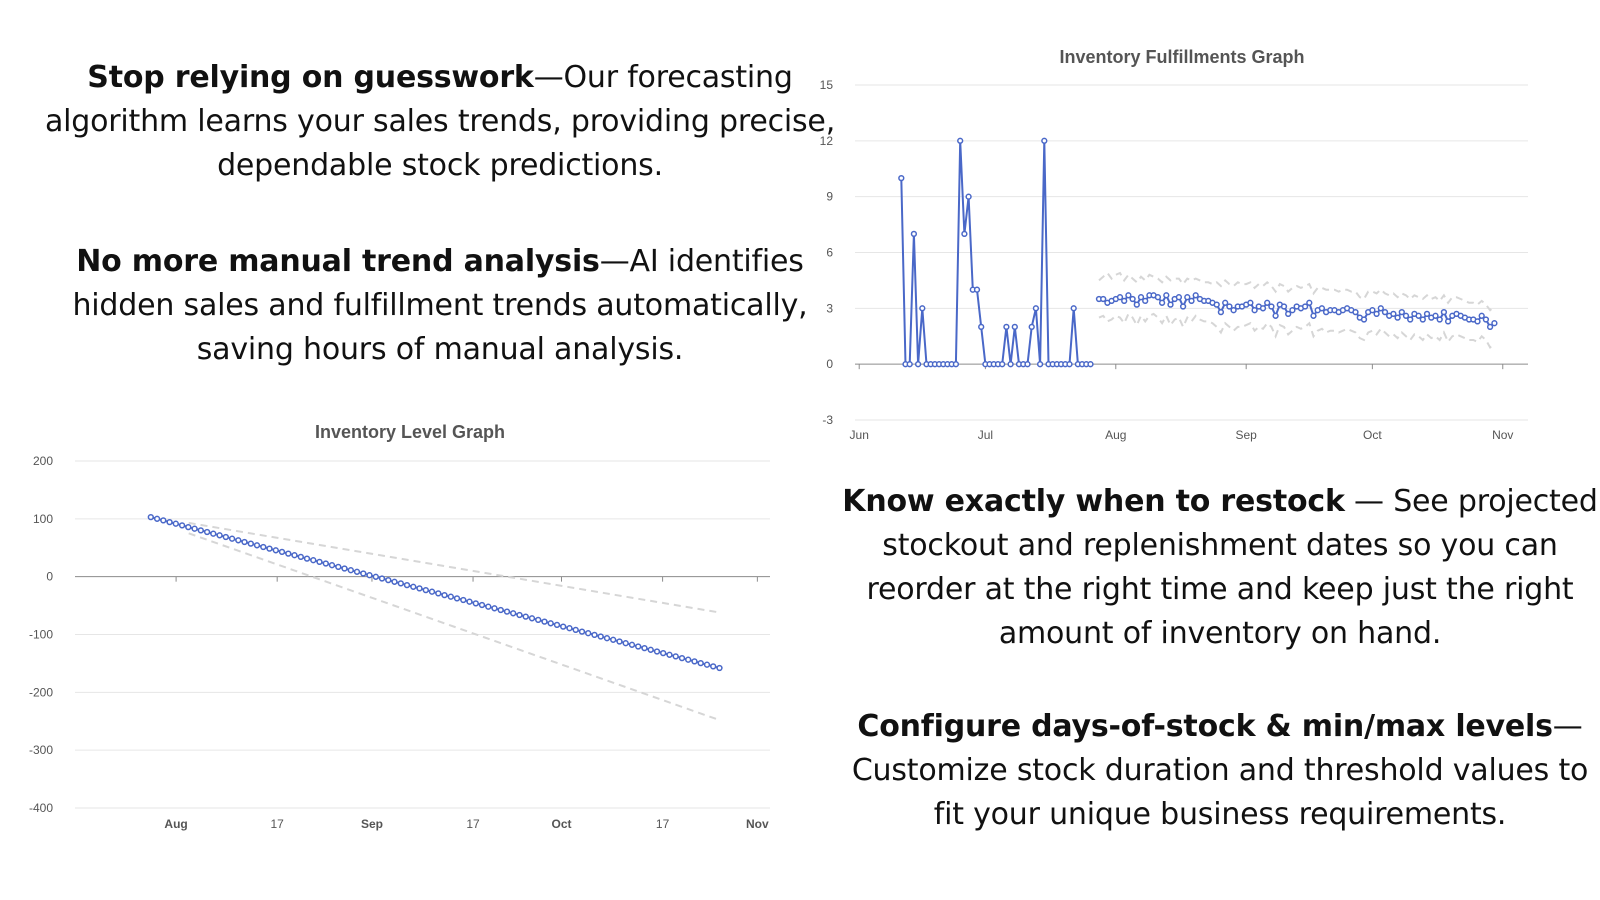 The image size is (1600, 900). What do you see at coordinates (757, 824) in the screenshot?
I see `x-tick-label: Nov` at bounding box center [757, 824].